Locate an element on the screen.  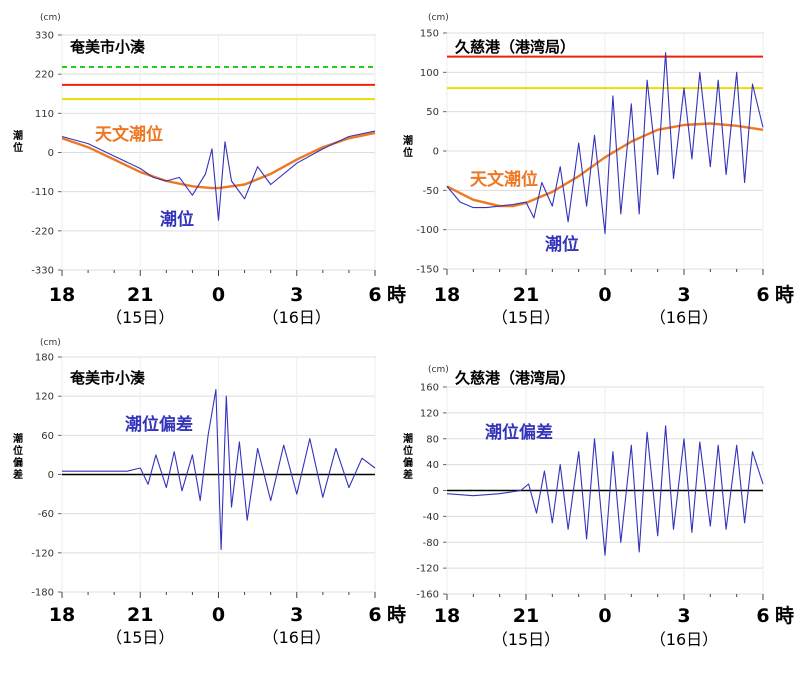
y-tick-label: 60 is located at coordinates (47, 436).